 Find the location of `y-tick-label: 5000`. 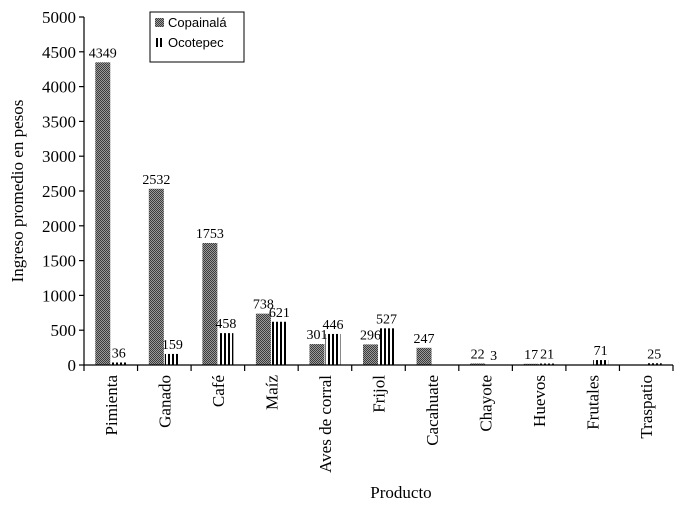

y-tick-label: 5000 is located at coordinates (59, 17).